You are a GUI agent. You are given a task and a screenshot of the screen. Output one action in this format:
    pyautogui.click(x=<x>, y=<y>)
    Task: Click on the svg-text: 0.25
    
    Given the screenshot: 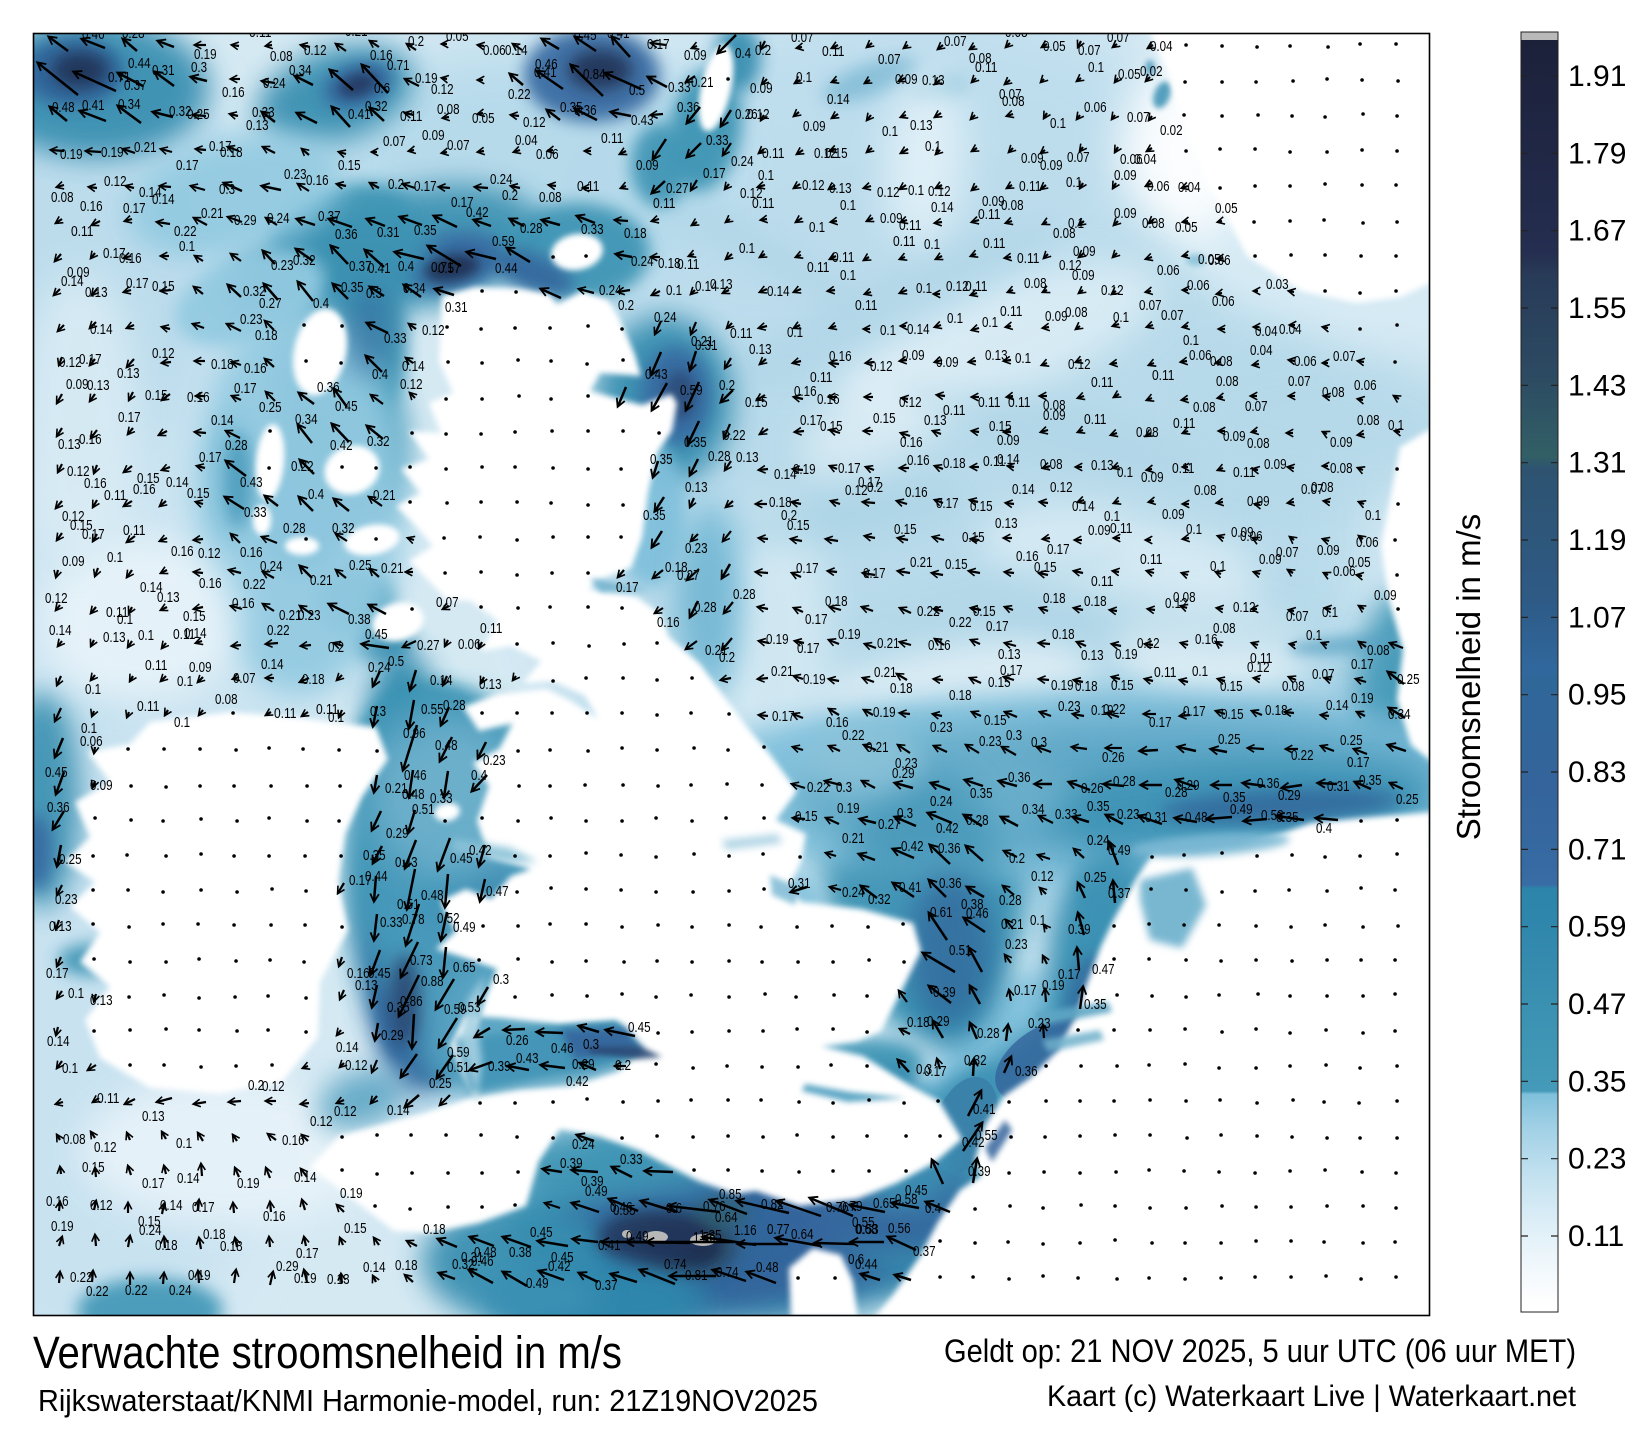 What is the action you would take?
    pyautogui.click(x=440, y=1083)
    